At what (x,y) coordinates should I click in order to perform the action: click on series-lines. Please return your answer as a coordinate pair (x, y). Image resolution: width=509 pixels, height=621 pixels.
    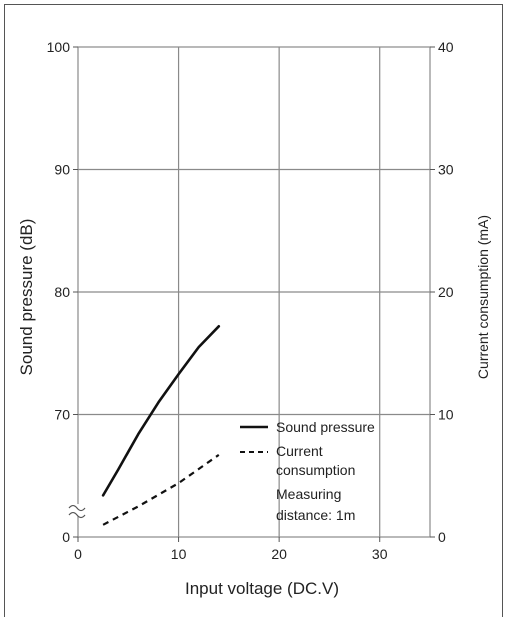
    Looking at the image, I should click on (161, 425).